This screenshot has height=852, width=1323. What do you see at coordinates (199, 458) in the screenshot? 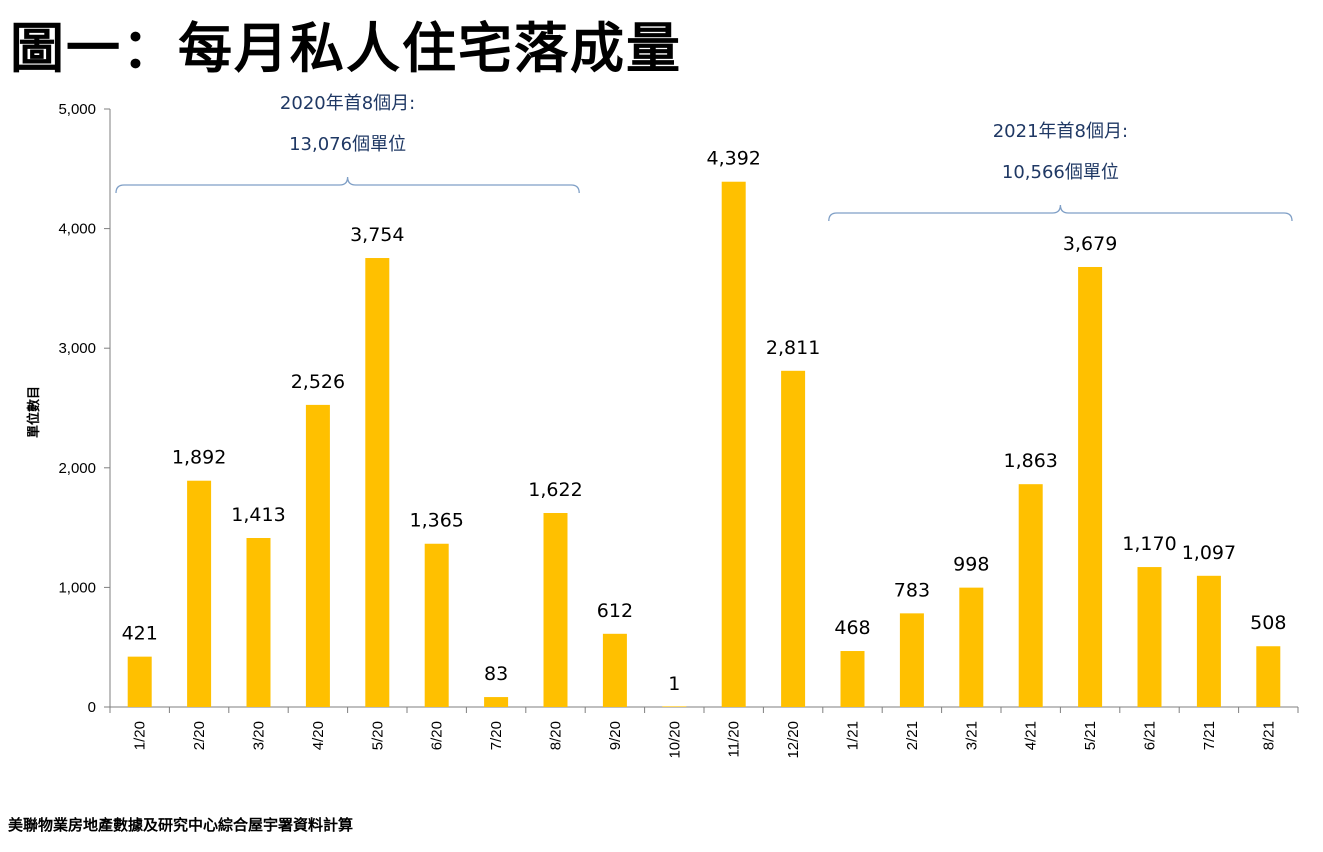
I see `data-label: 1,892` at bounding box center [199, 458].